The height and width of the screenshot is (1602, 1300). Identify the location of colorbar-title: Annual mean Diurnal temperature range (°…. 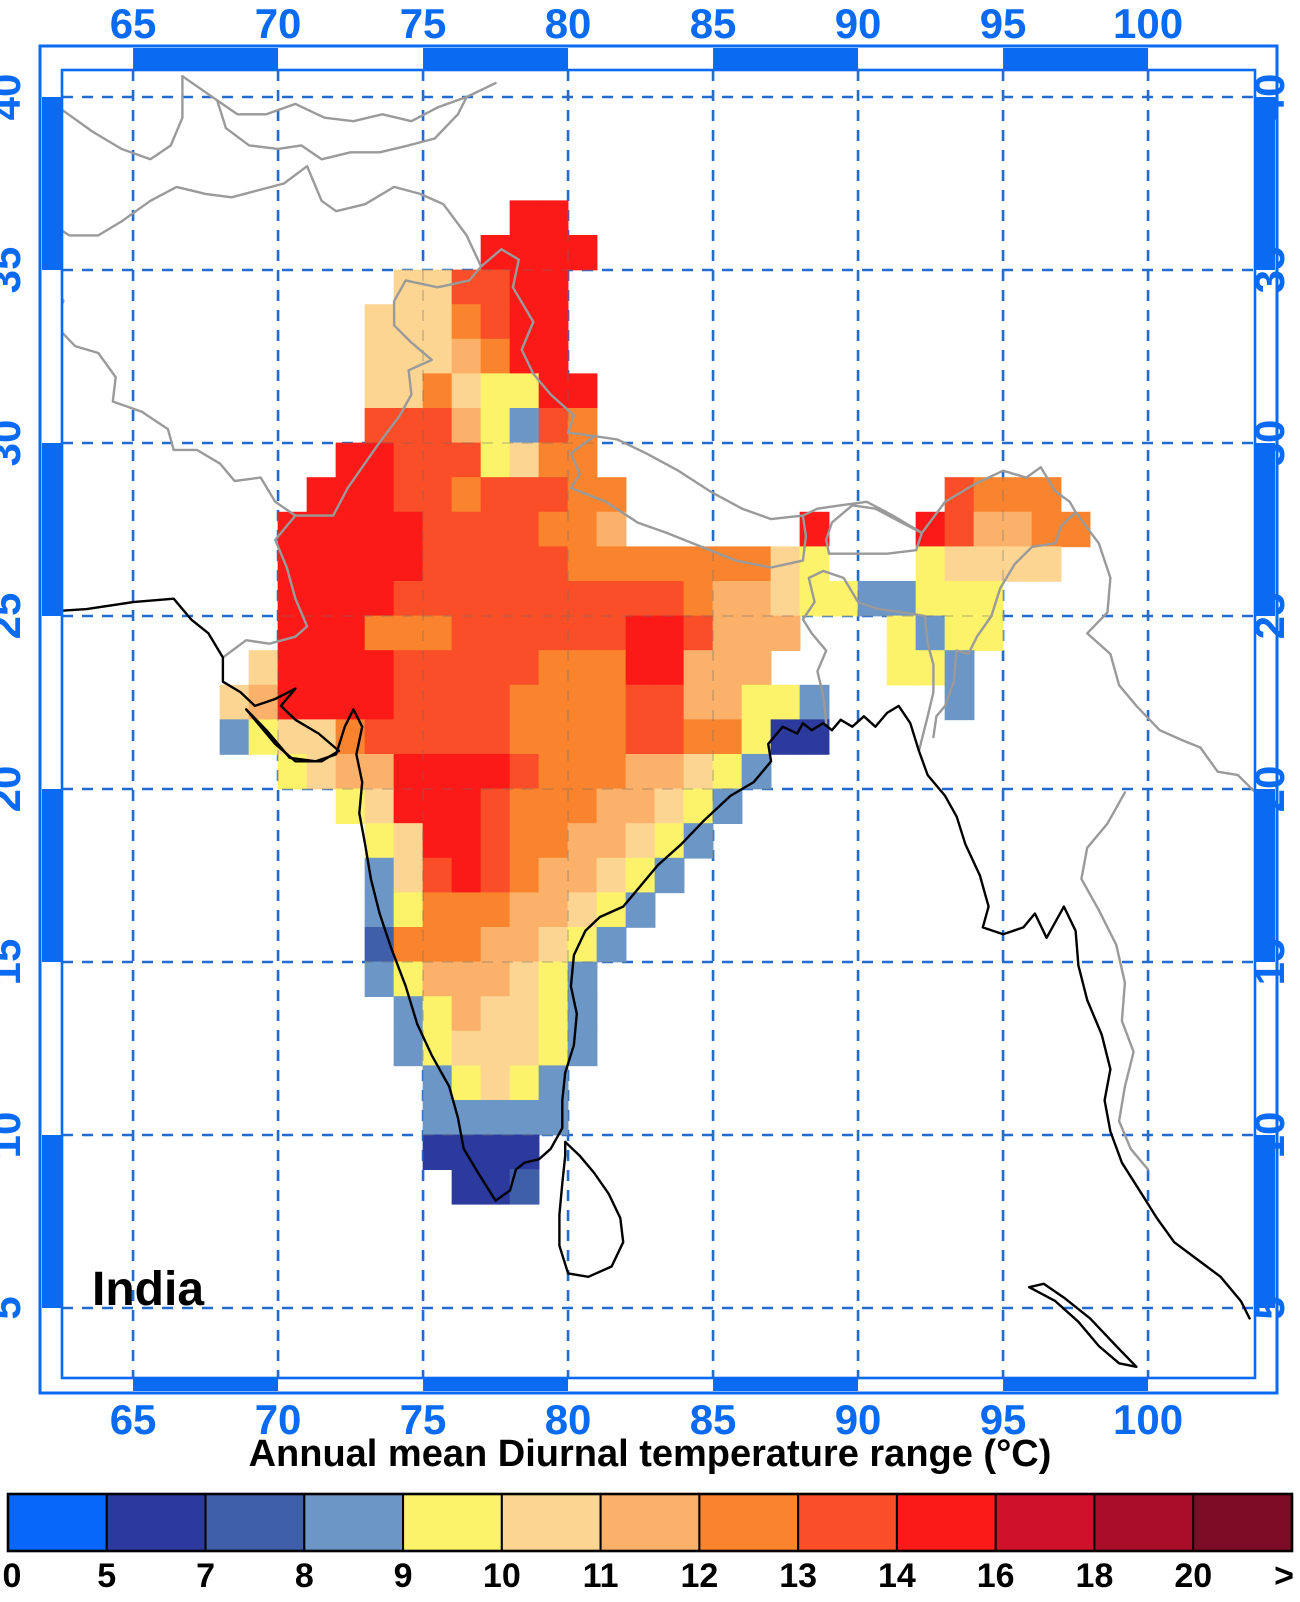
(650, 1454).